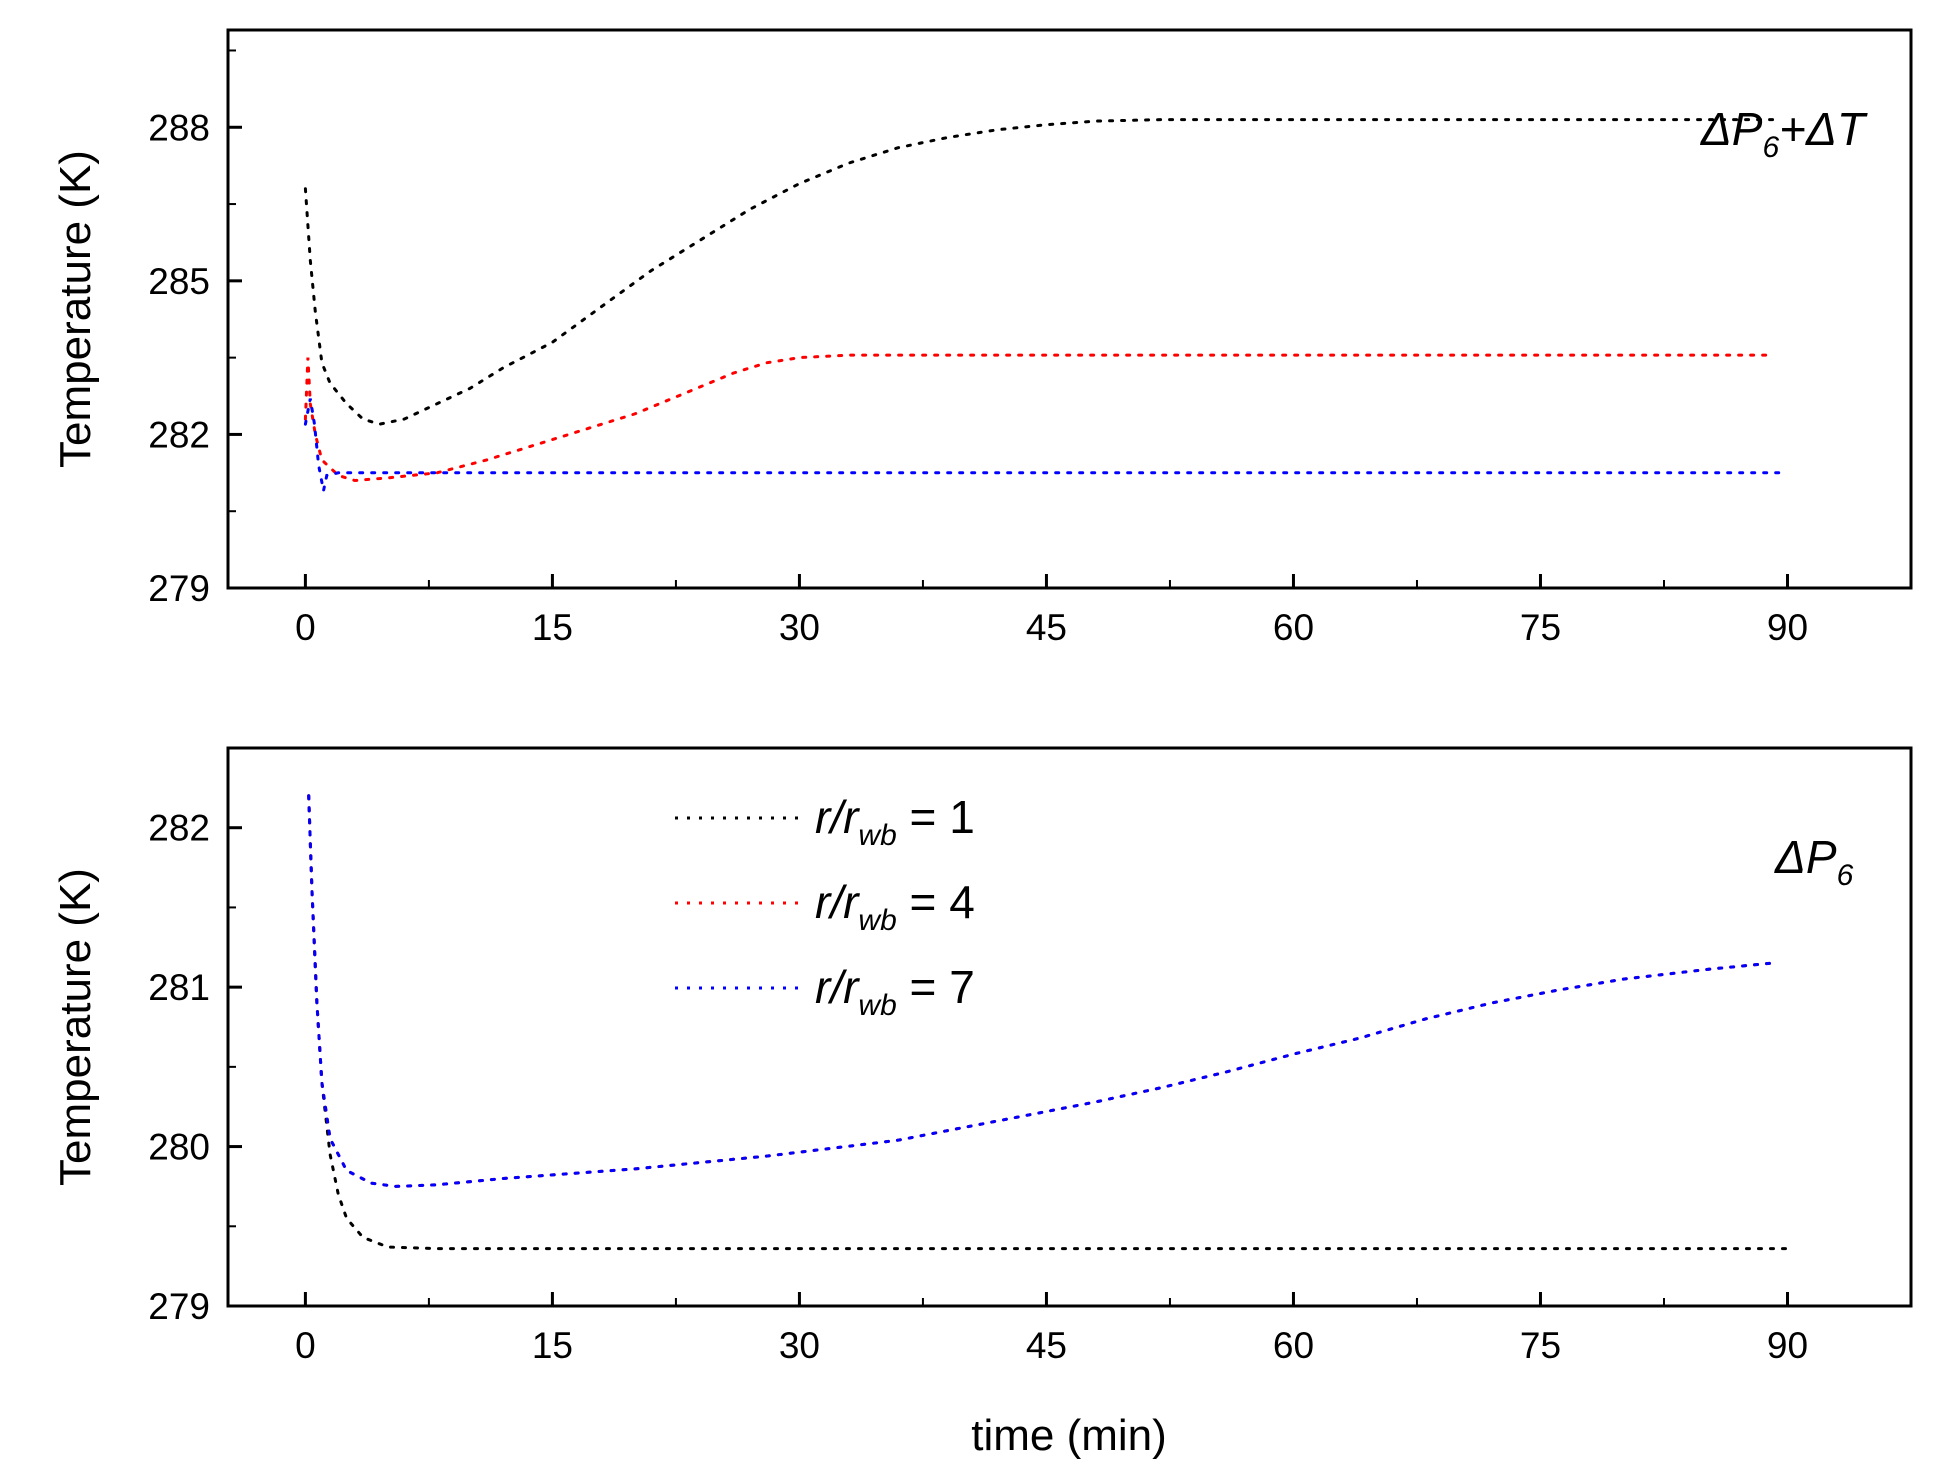 The image size is (1942, 1484). I want to click on legend-2-suffix: = 4, so click(936, 902).